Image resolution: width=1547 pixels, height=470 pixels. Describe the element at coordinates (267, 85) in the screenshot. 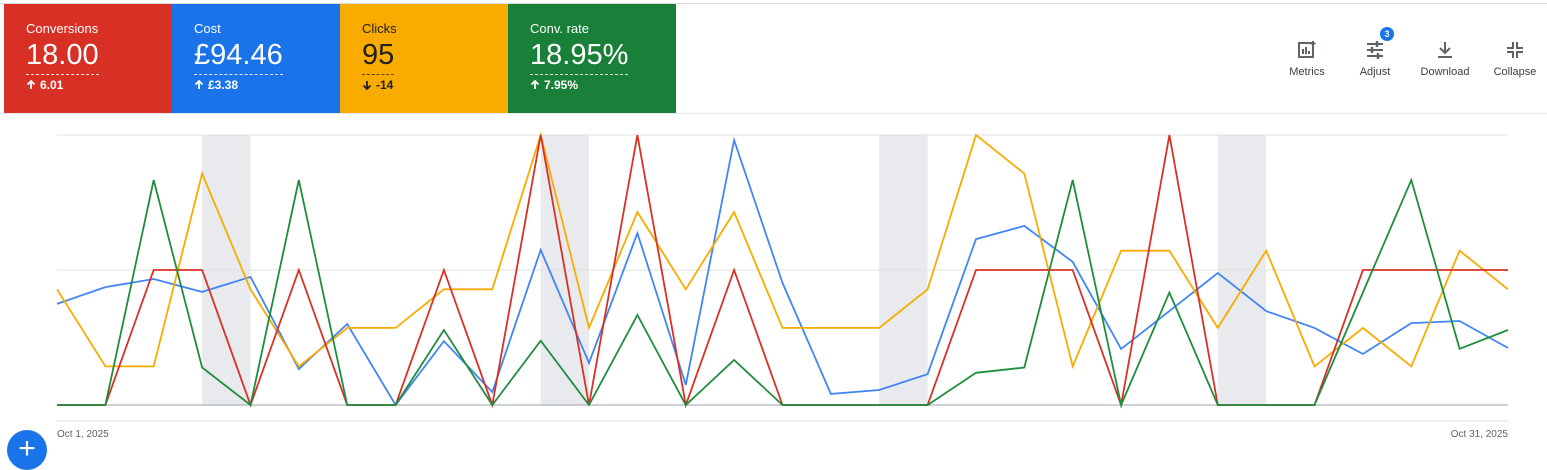

I see `metric-change-row: £3.38` at that location.